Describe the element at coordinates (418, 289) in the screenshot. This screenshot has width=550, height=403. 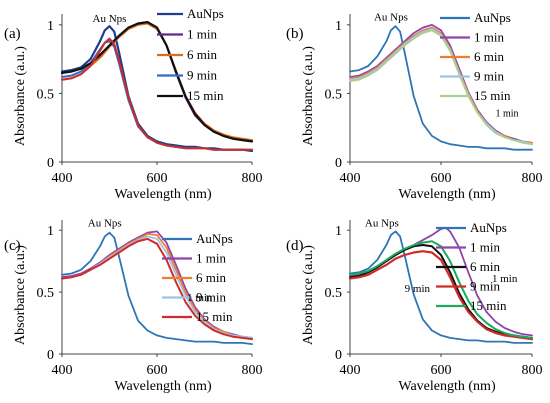
I see `annotation-label: 9 min` at that location.